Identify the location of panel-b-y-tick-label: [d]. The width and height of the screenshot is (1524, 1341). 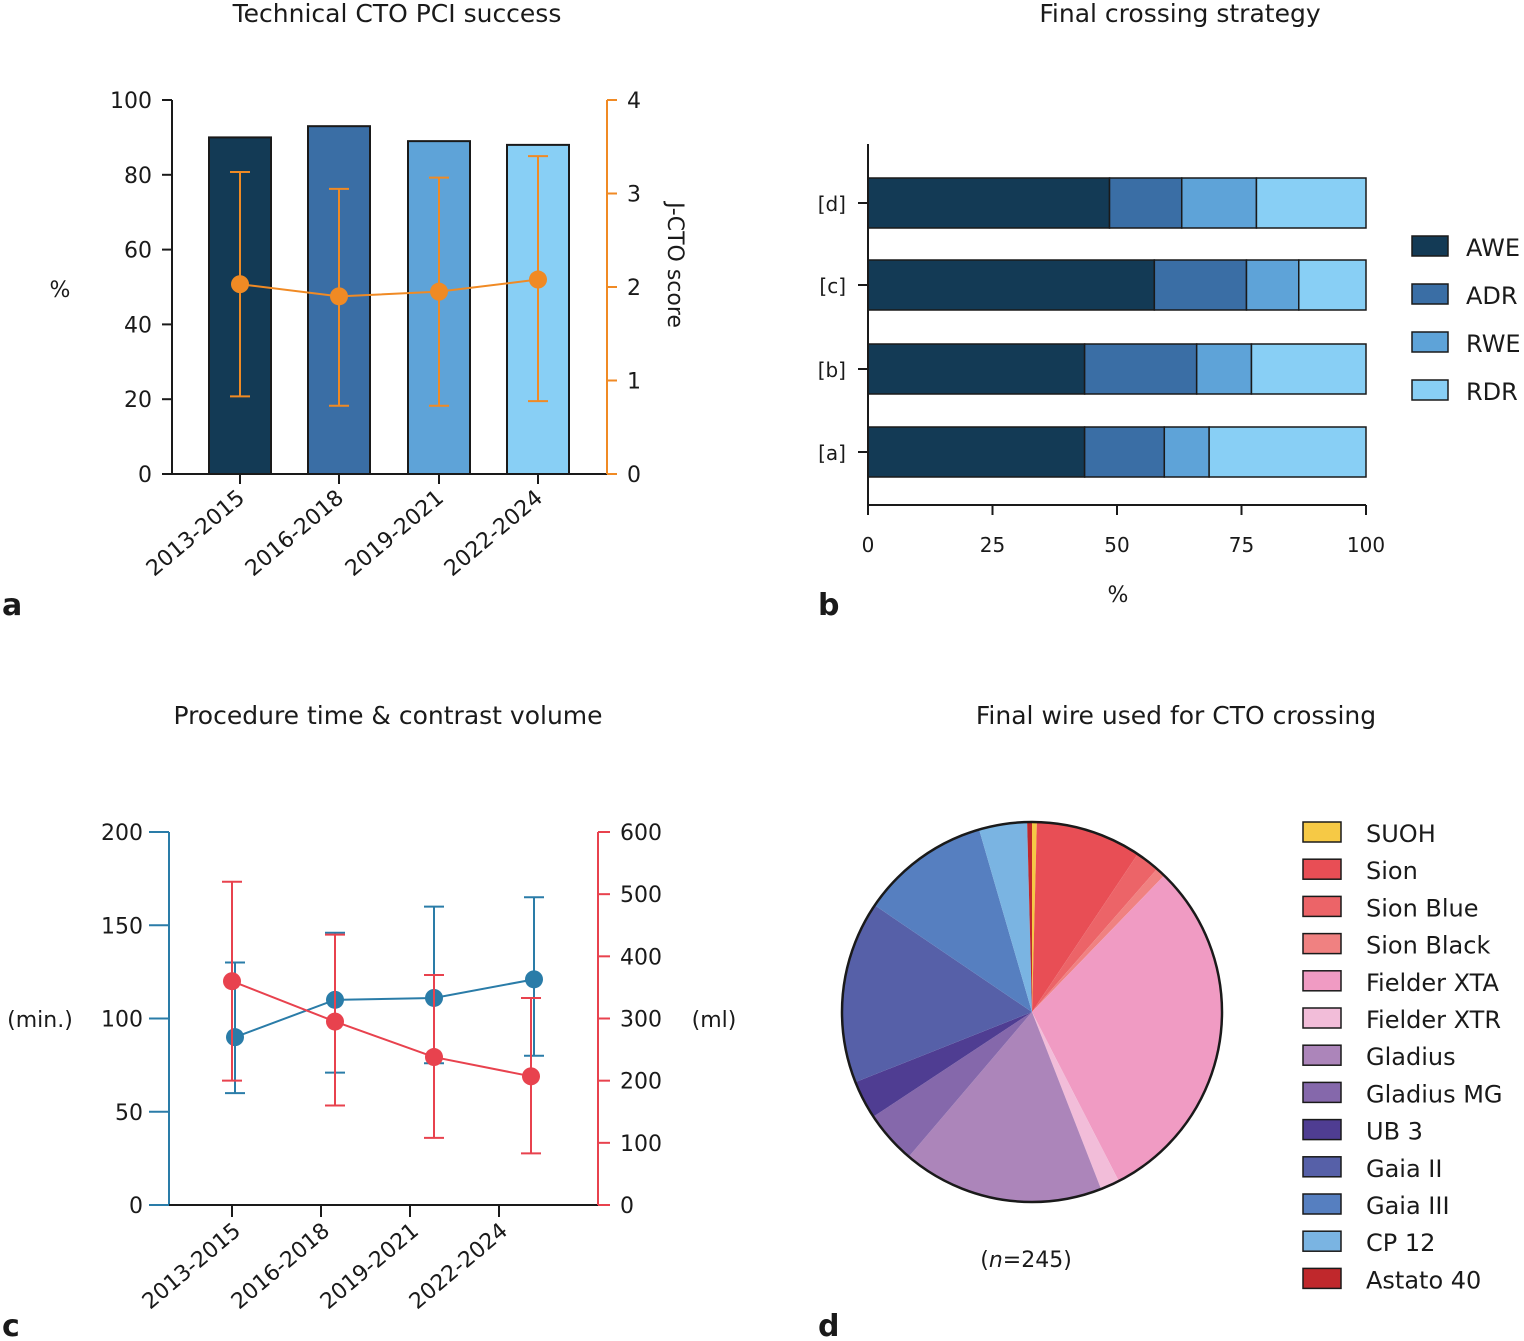
(832, 204).